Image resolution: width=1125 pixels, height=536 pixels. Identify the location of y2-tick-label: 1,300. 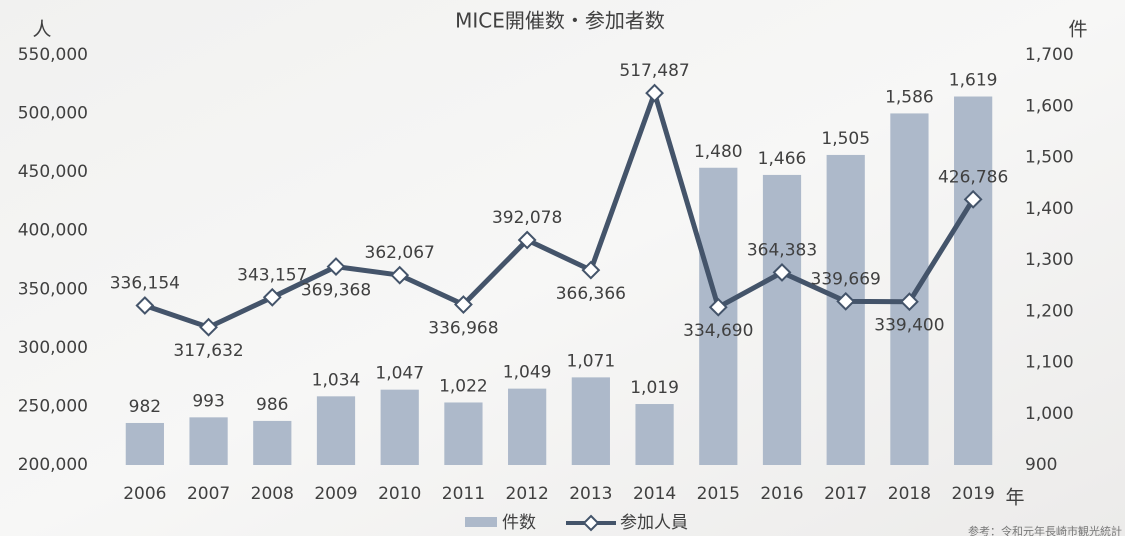
(1049, 260).